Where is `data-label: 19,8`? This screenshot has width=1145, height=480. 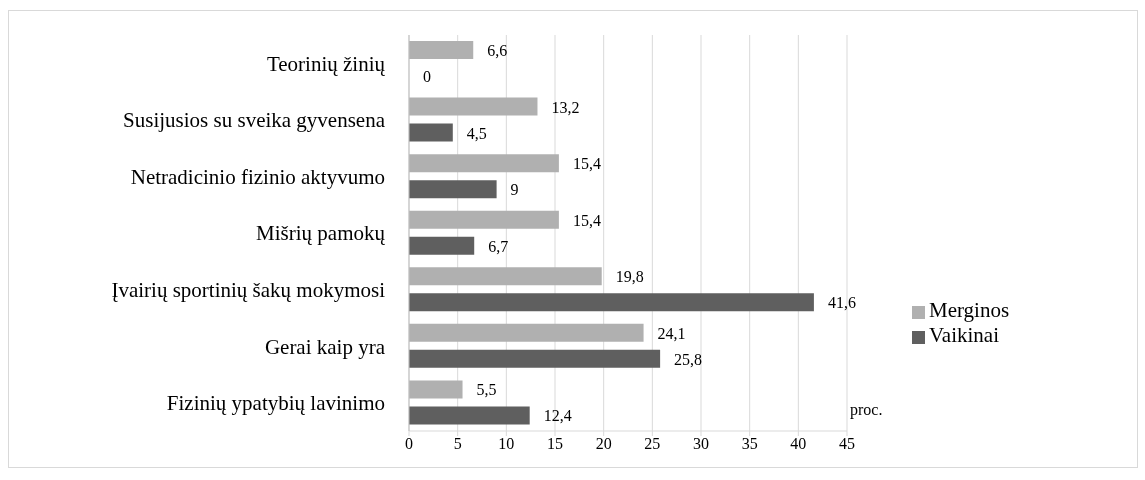 data-label: 19,8 is located at coordinates (629, 277).